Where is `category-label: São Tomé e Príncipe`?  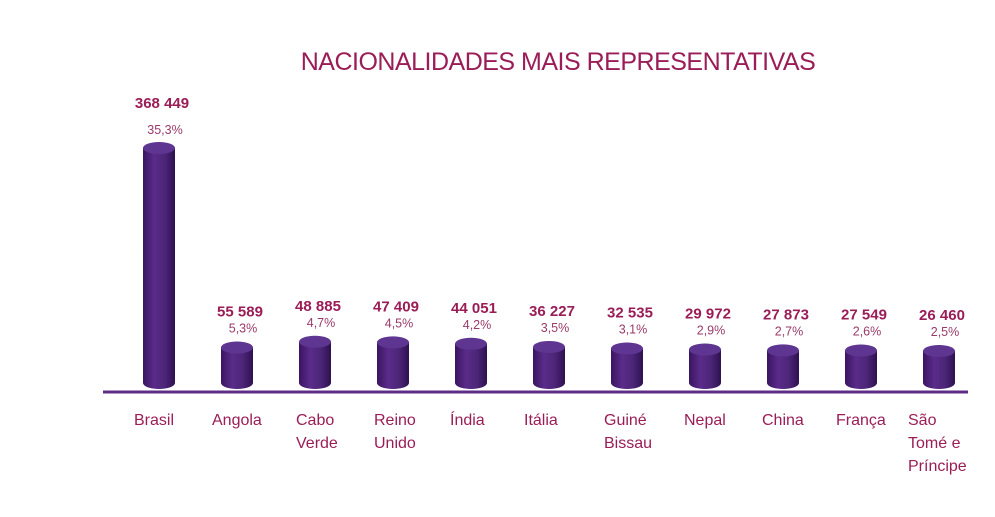 category-label: São Tomé e Príncipe is located at coordinates (937, 443).